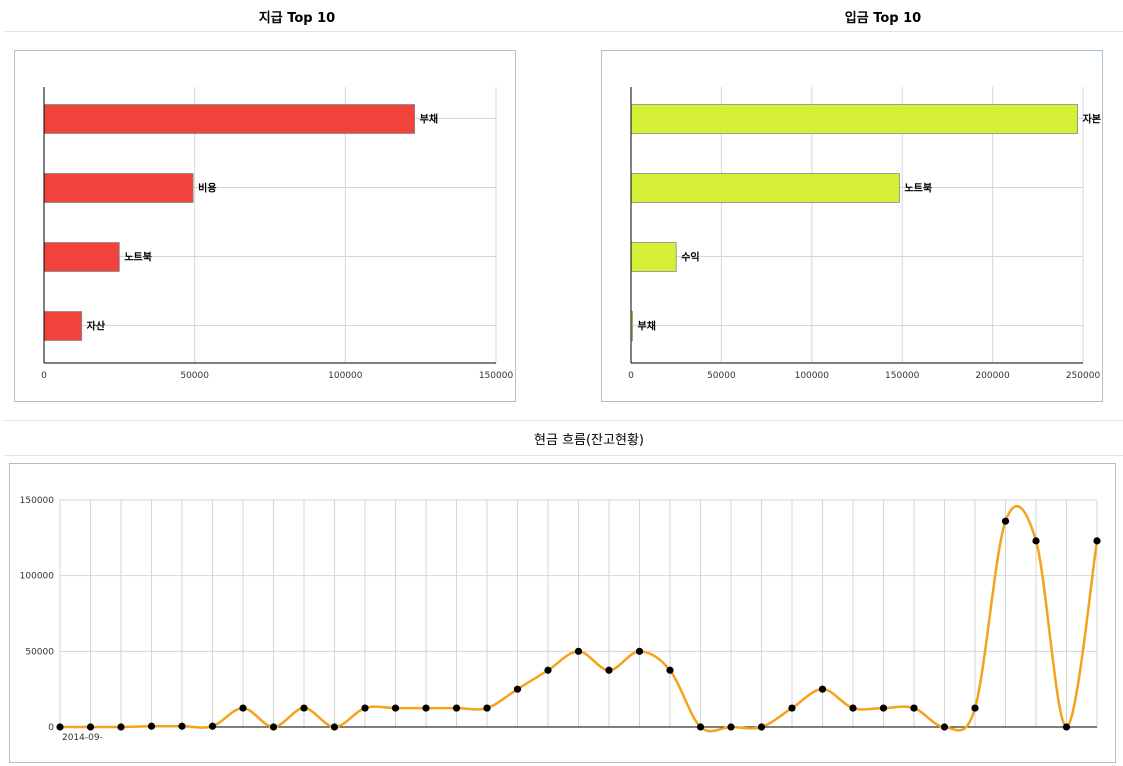 This screenshot has height=766, width=1123. What do you see at coordinates (690, 258) in the screenshot?
I see `income-bar-label: 수익` at bounding box center [690, 258].